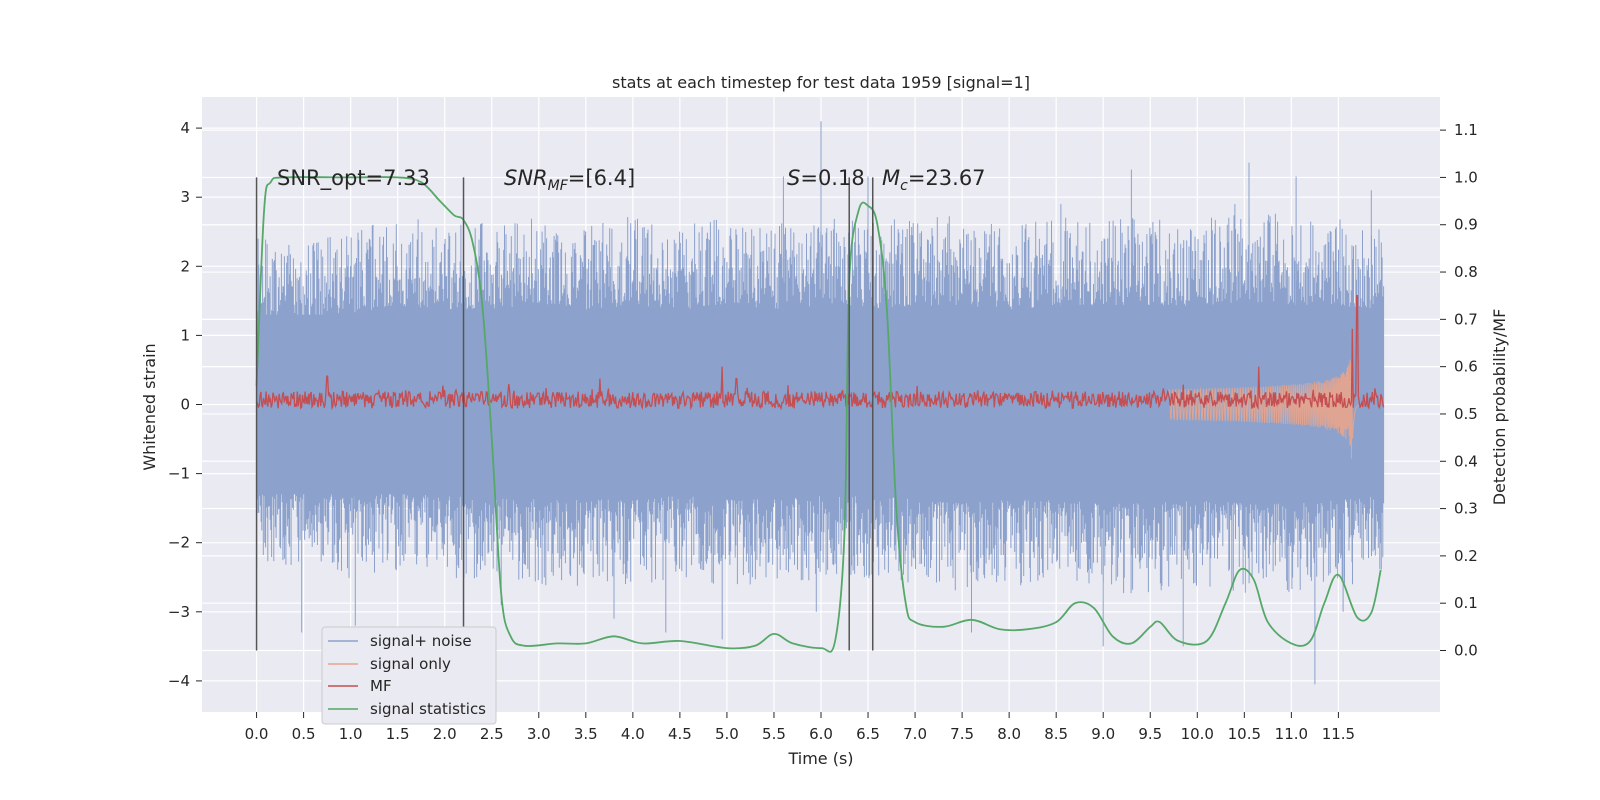 This screenshot has width=1600, height=800. What do you see at coordinates (304, 734) in the screenshot?
I see `x-tick-label: 0.5` at bounding box center [304, 734].